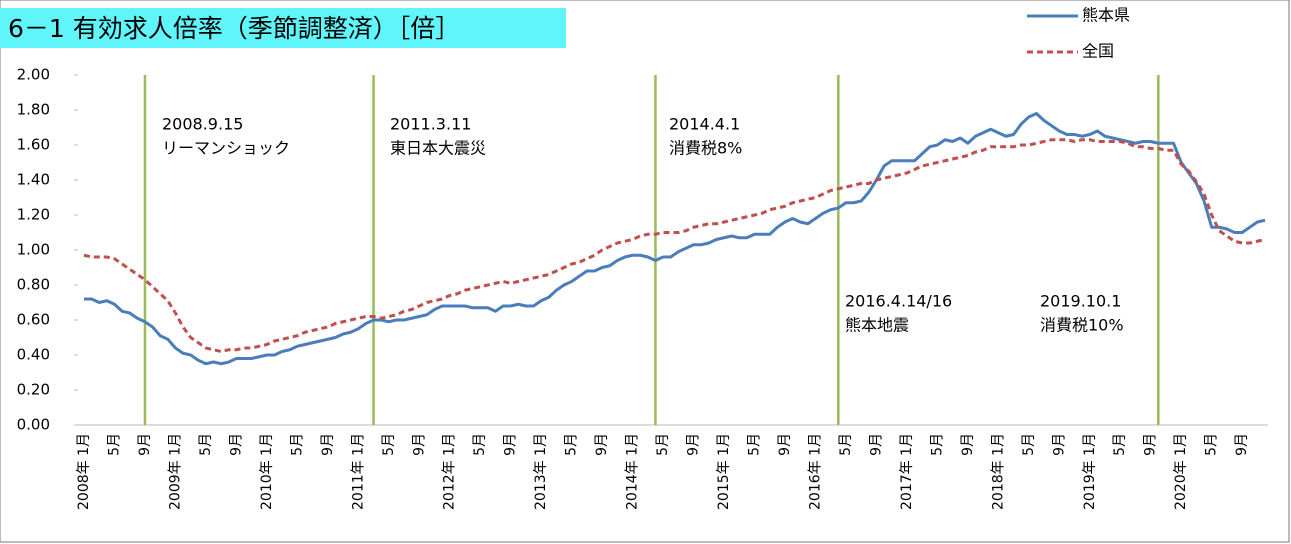  I want to click on y-tick-label: 0.60, so click(33, 320).